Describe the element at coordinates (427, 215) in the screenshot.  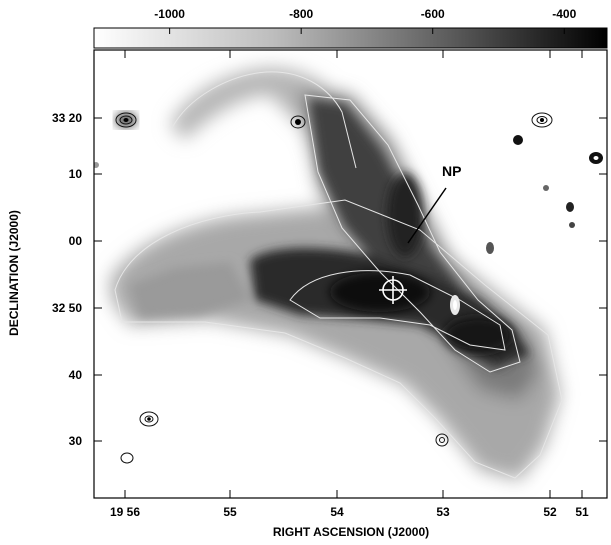
I see `annotation-pointer` at that location.